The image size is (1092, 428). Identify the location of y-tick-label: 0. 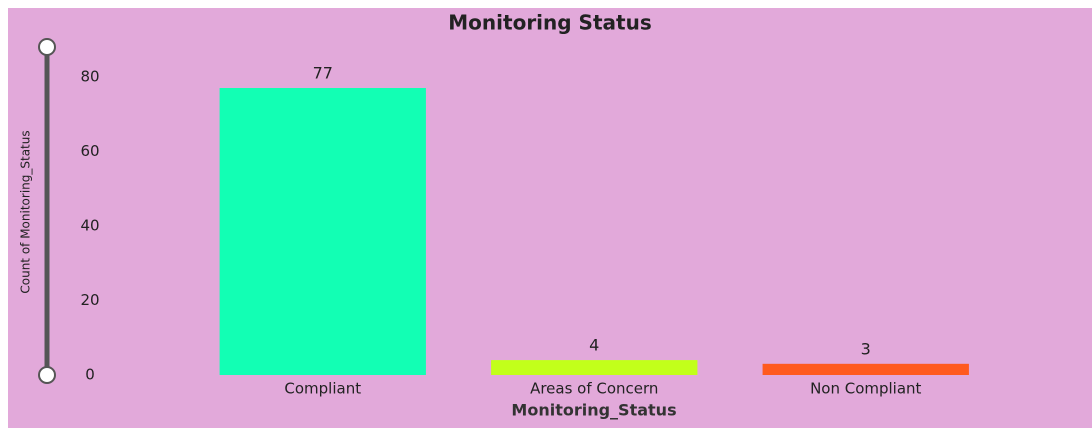
(90, 375).